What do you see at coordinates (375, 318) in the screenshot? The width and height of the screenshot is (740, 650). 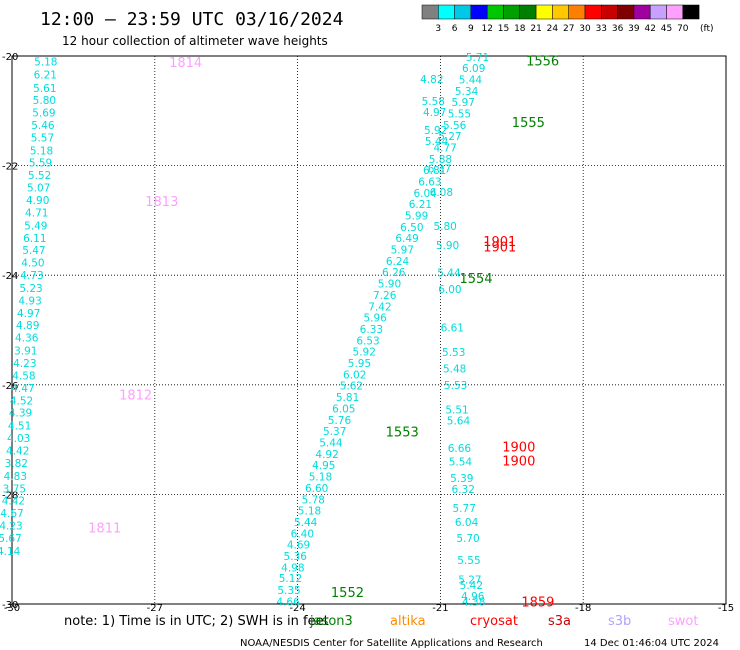 I see `swh-point: 5.96` at bounding box center [375, 318].